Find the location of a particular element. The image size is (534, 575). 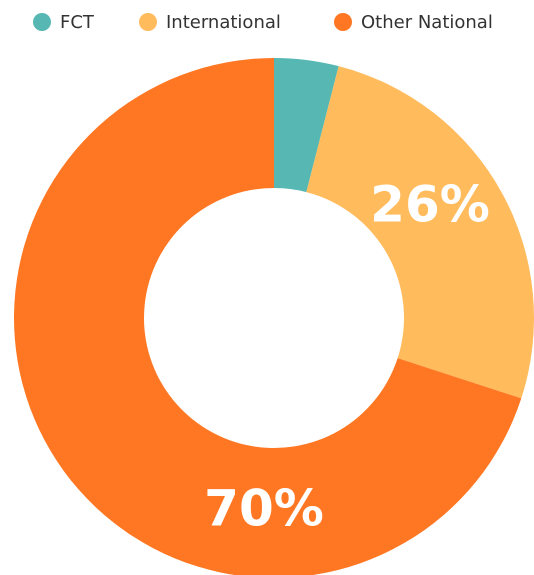

legend-label: International is located at coordinates (223, 22).